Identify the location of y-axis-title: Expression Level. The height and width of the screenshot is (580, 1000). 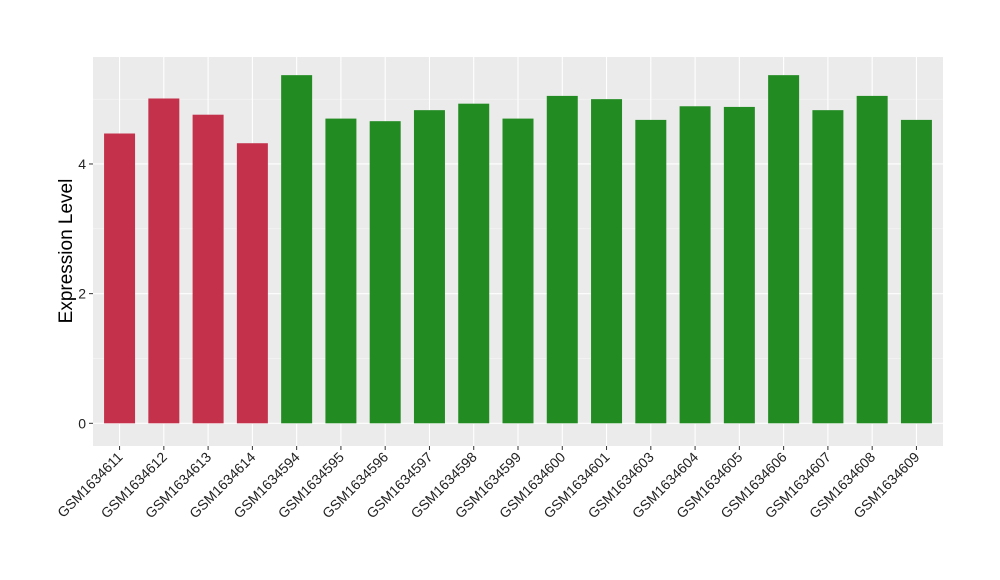
(66, 251).